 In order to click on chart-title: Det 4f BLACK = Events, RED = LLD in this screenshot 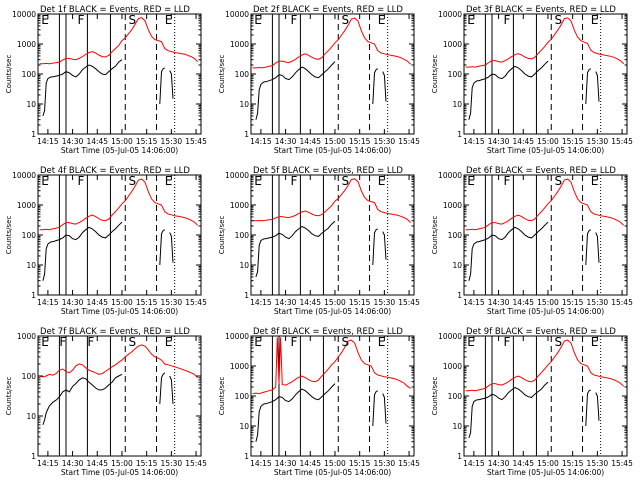, I will do `click(115, 171)`.